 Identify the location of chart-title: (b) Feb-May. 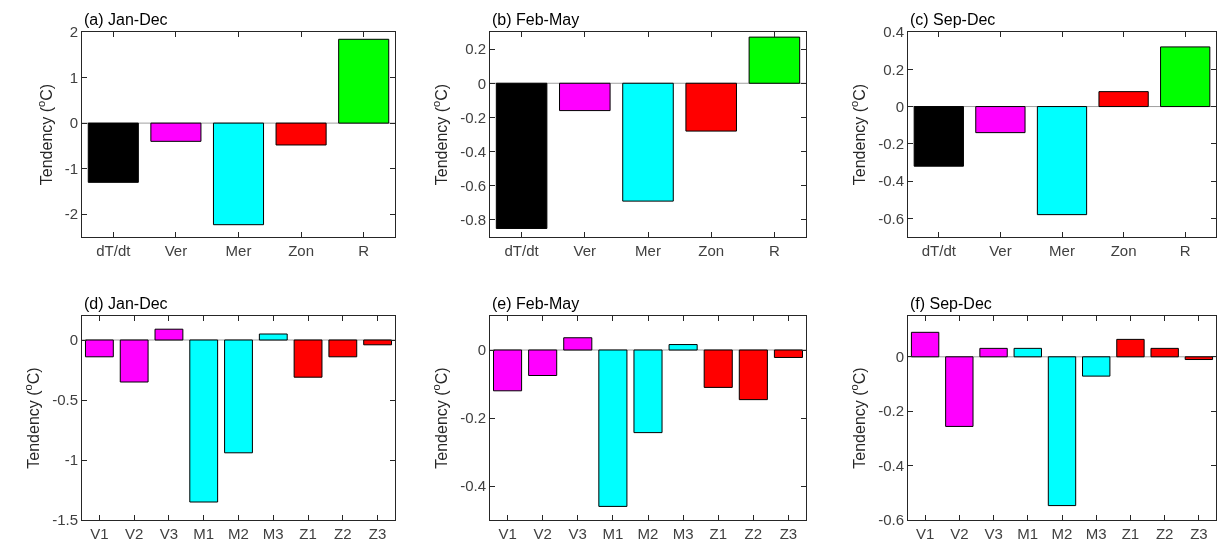
(536, 19).